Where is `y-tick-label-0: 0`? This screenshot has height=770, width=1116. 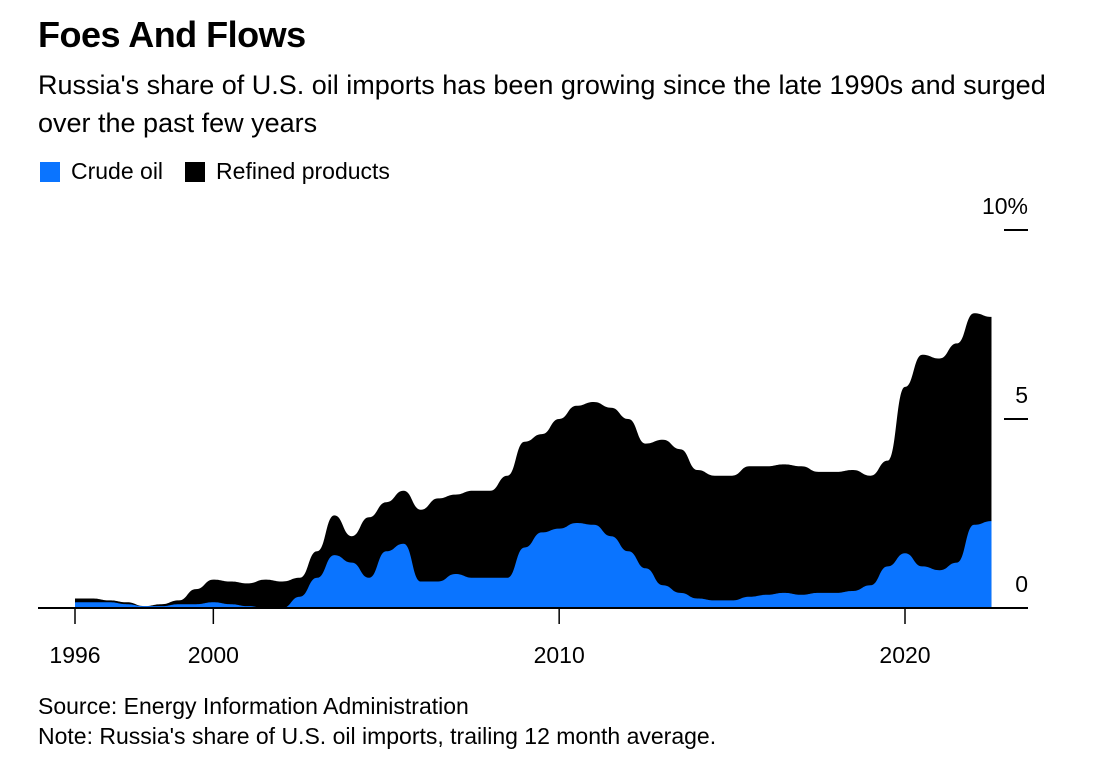
y-tick-label-0: 0 is located at coordinates (1021, 584).